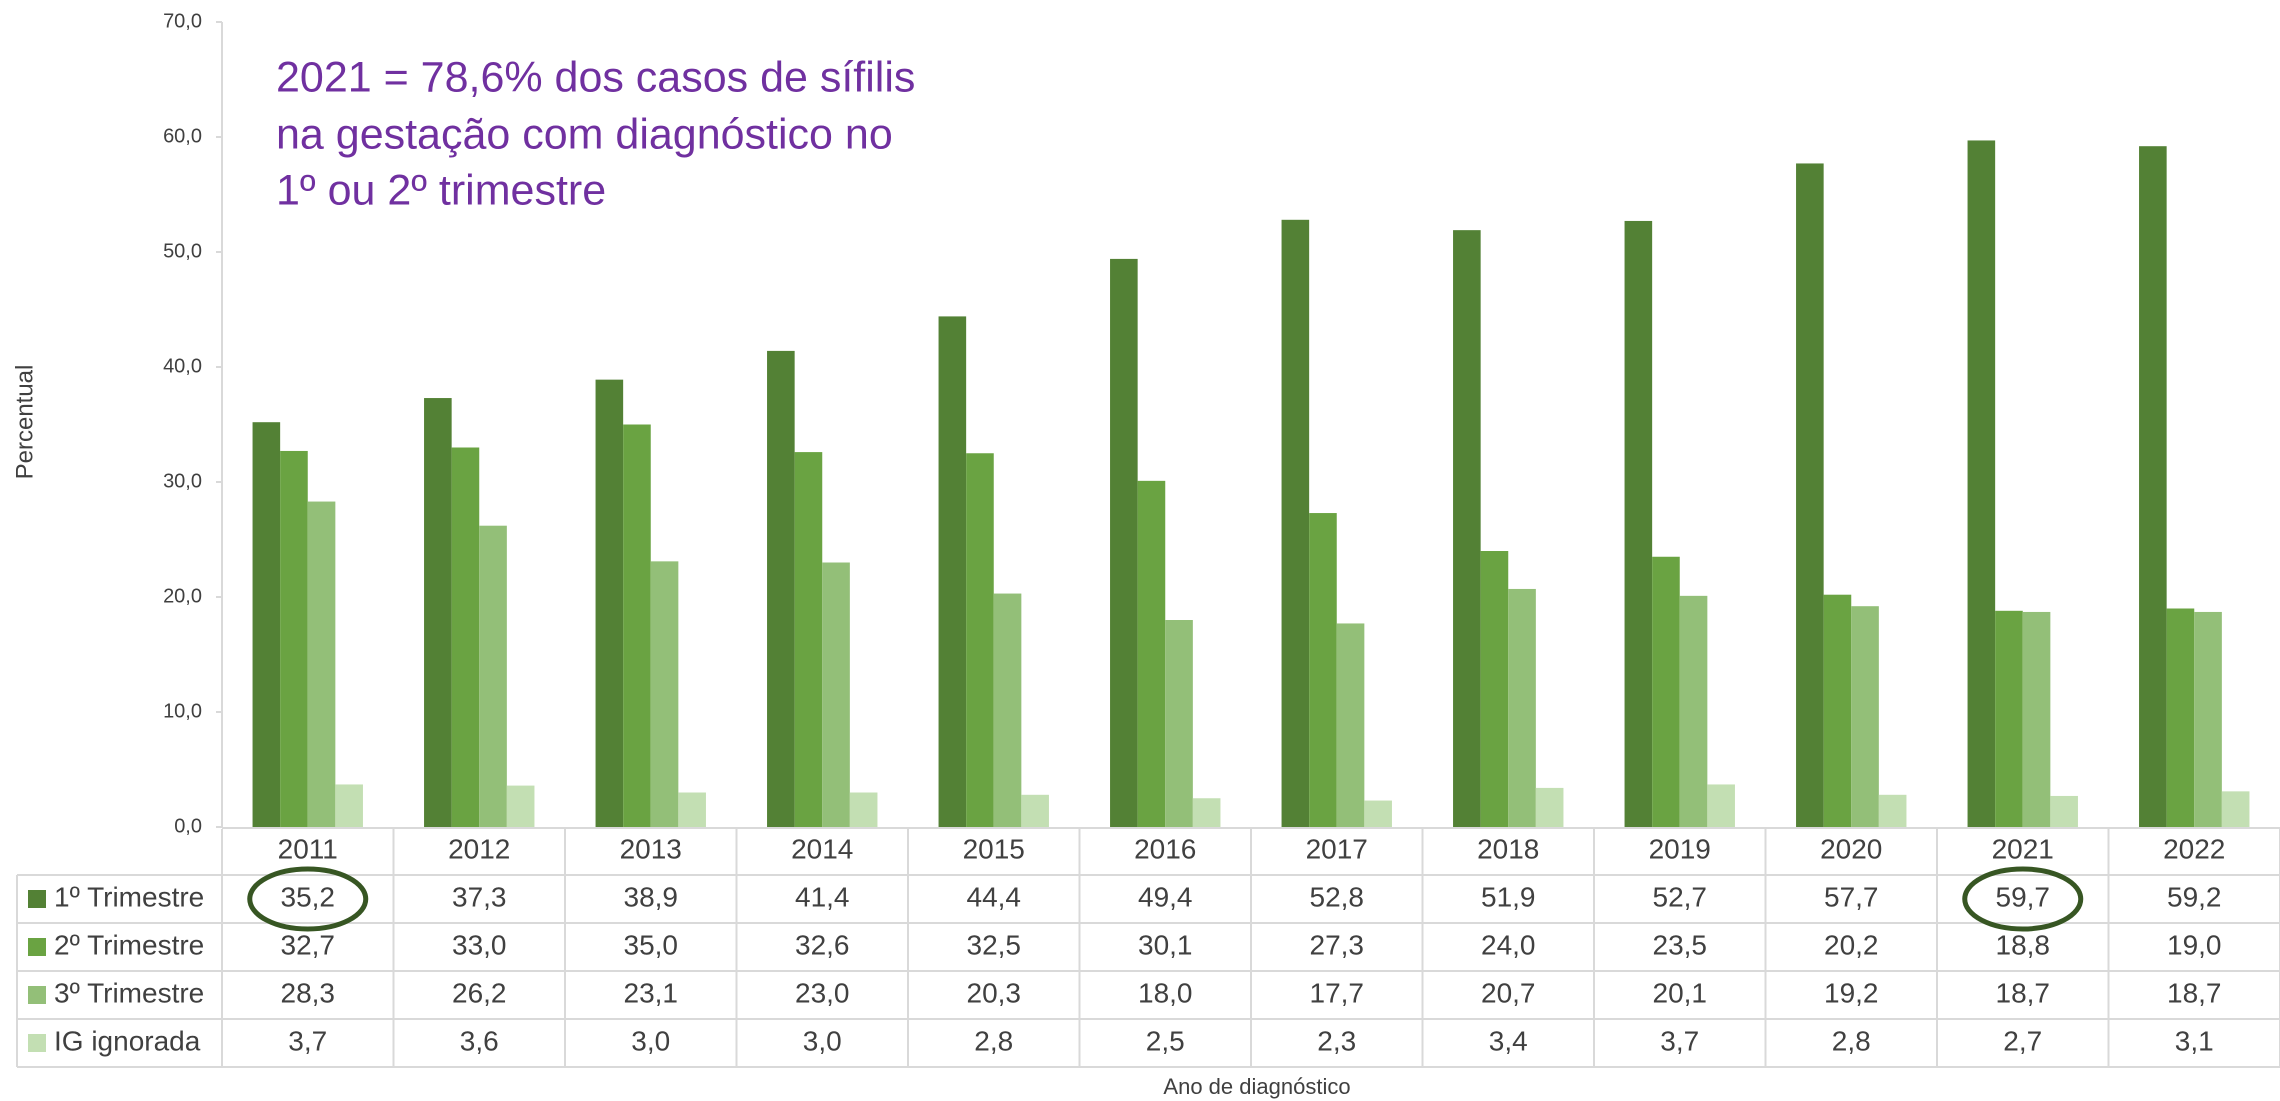 Image resolution: width=2280 pixels, height=1101 pixels. Describe the element at coordinates (479, 992) in the screenshot. I see `value-label: 26,2` at that location.